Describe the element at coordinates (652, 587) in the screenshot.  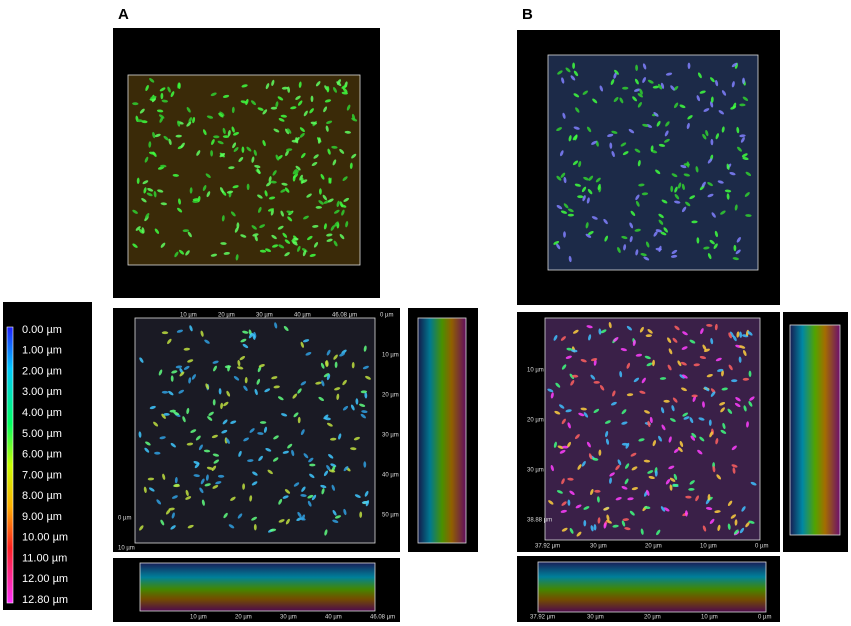
I see `image-b-xz-volume` at that location.